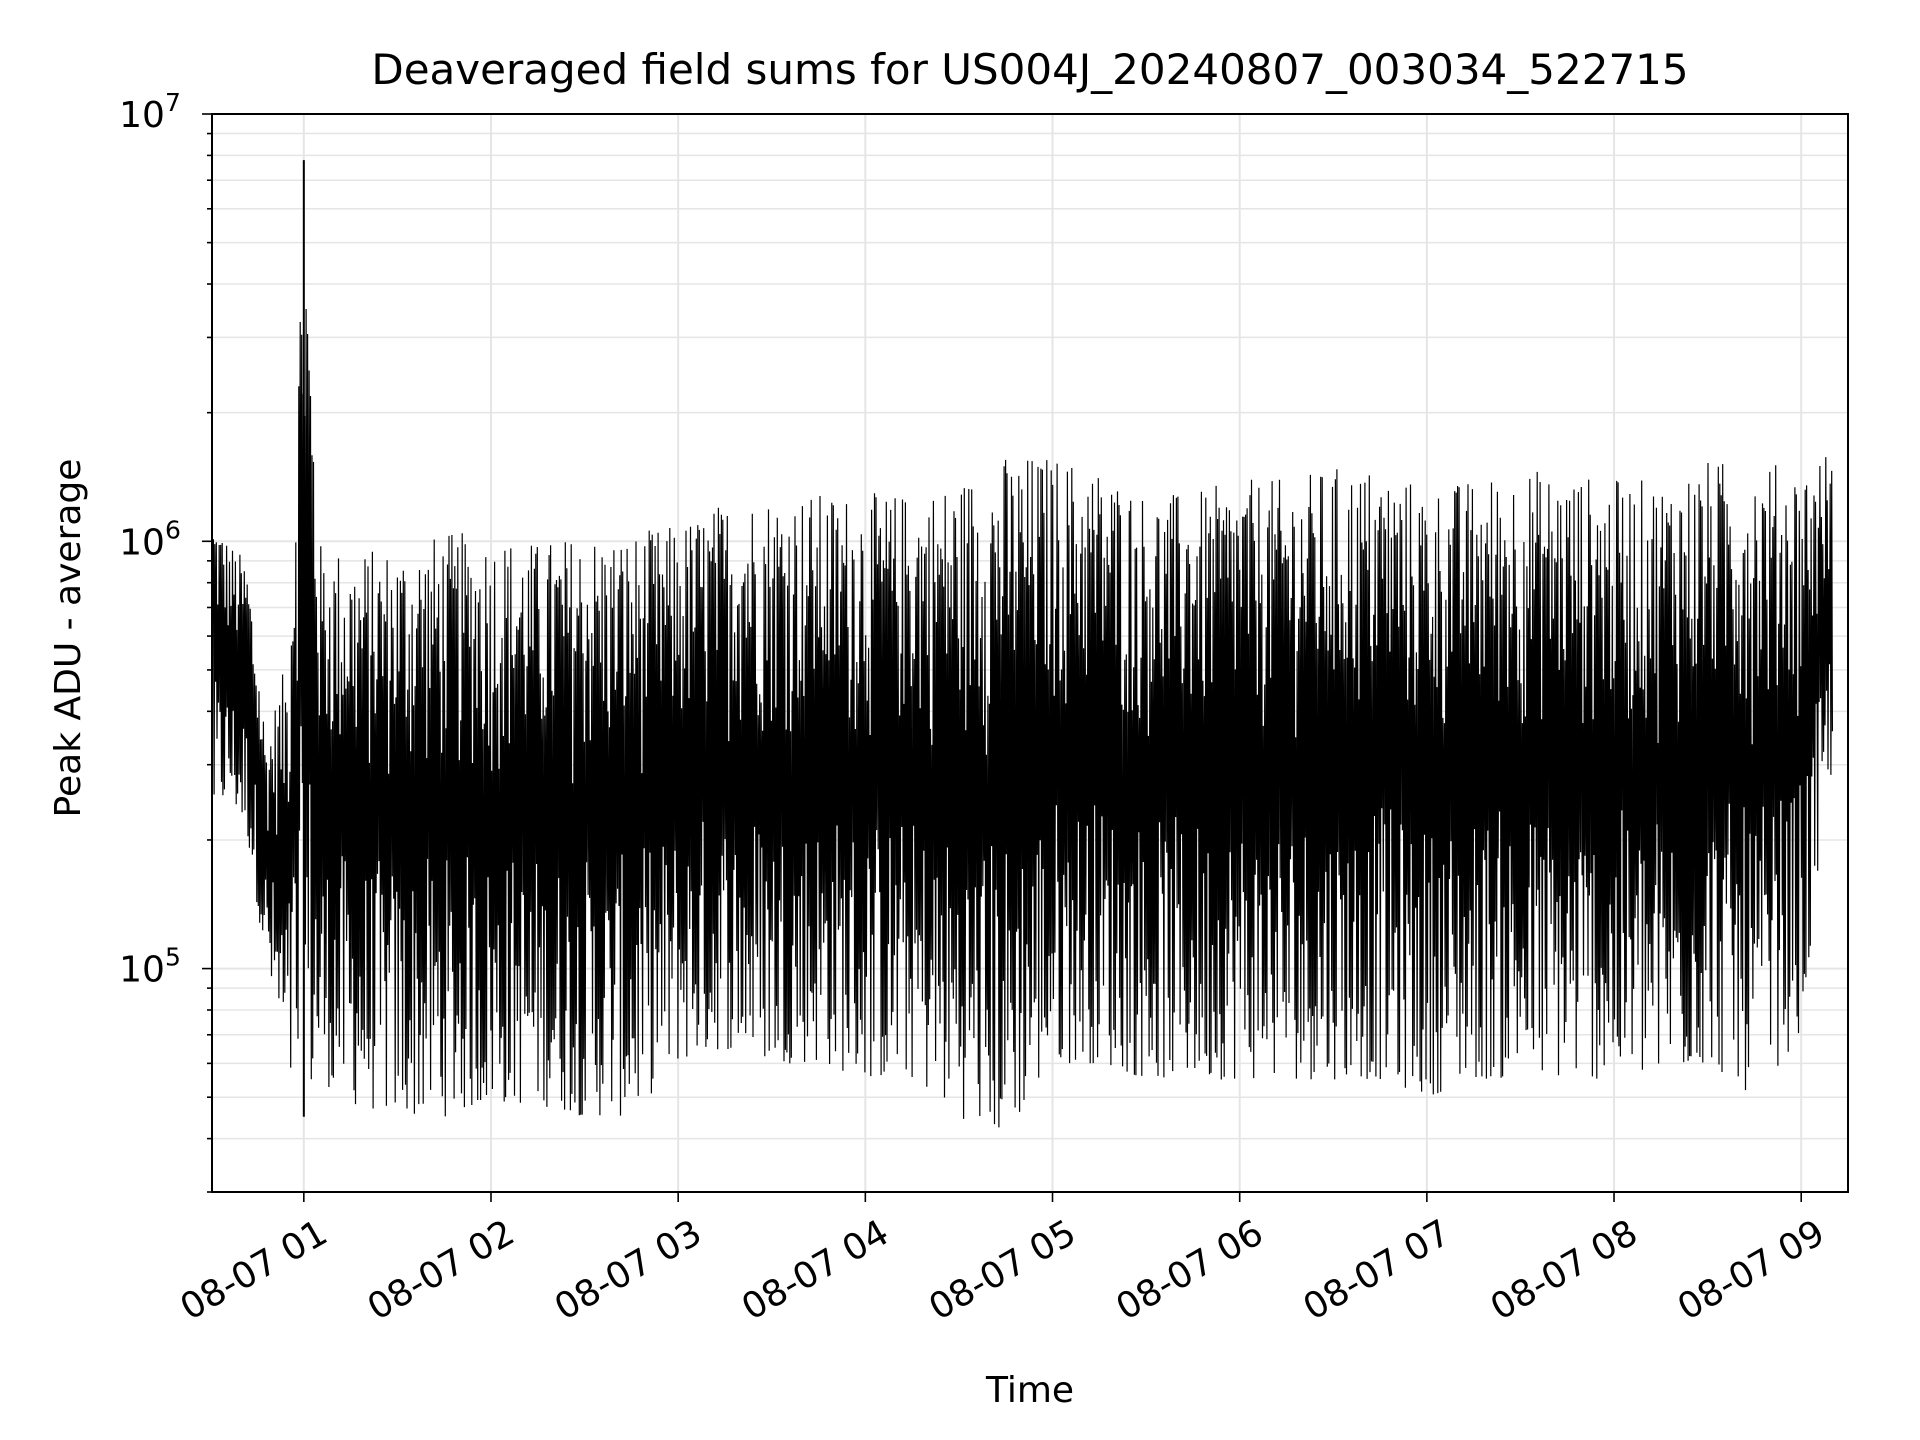  Describe the element at coordinates (150, 539) in the screenshot. I see `y-tick-label: 10⁶` at that location.